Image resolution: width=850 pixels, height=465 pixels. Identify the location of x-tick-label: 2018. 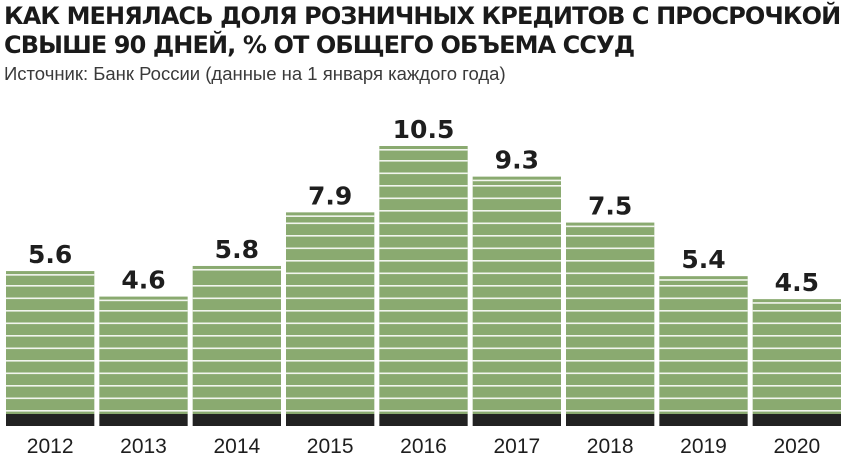
(610, 446).